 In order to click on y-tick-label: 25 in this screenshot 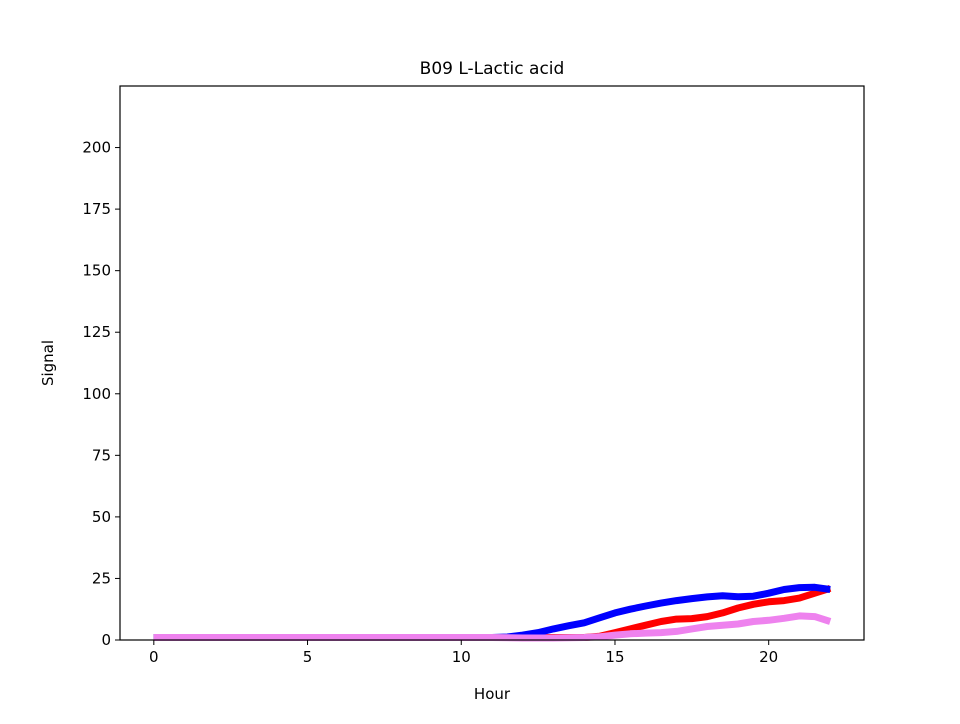, I will do `click(101, 578)`.